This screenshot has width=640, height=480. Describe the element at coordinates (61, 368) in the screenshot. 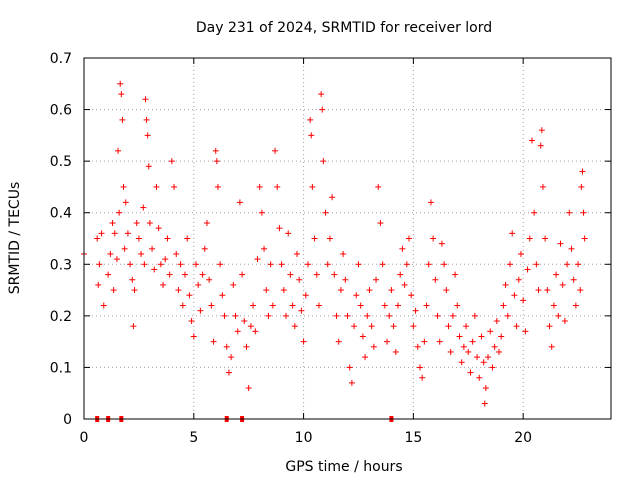

I see `y-tick-label: 0.1` at that location.